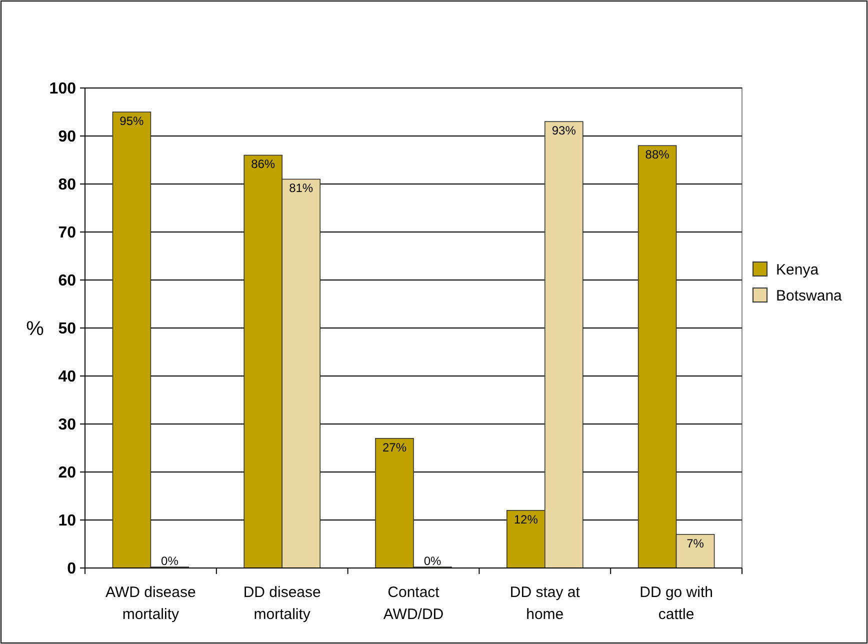 The image size is (868, 644). I want to click on x-tick-label: DD disease mortality, so click(282, 603).